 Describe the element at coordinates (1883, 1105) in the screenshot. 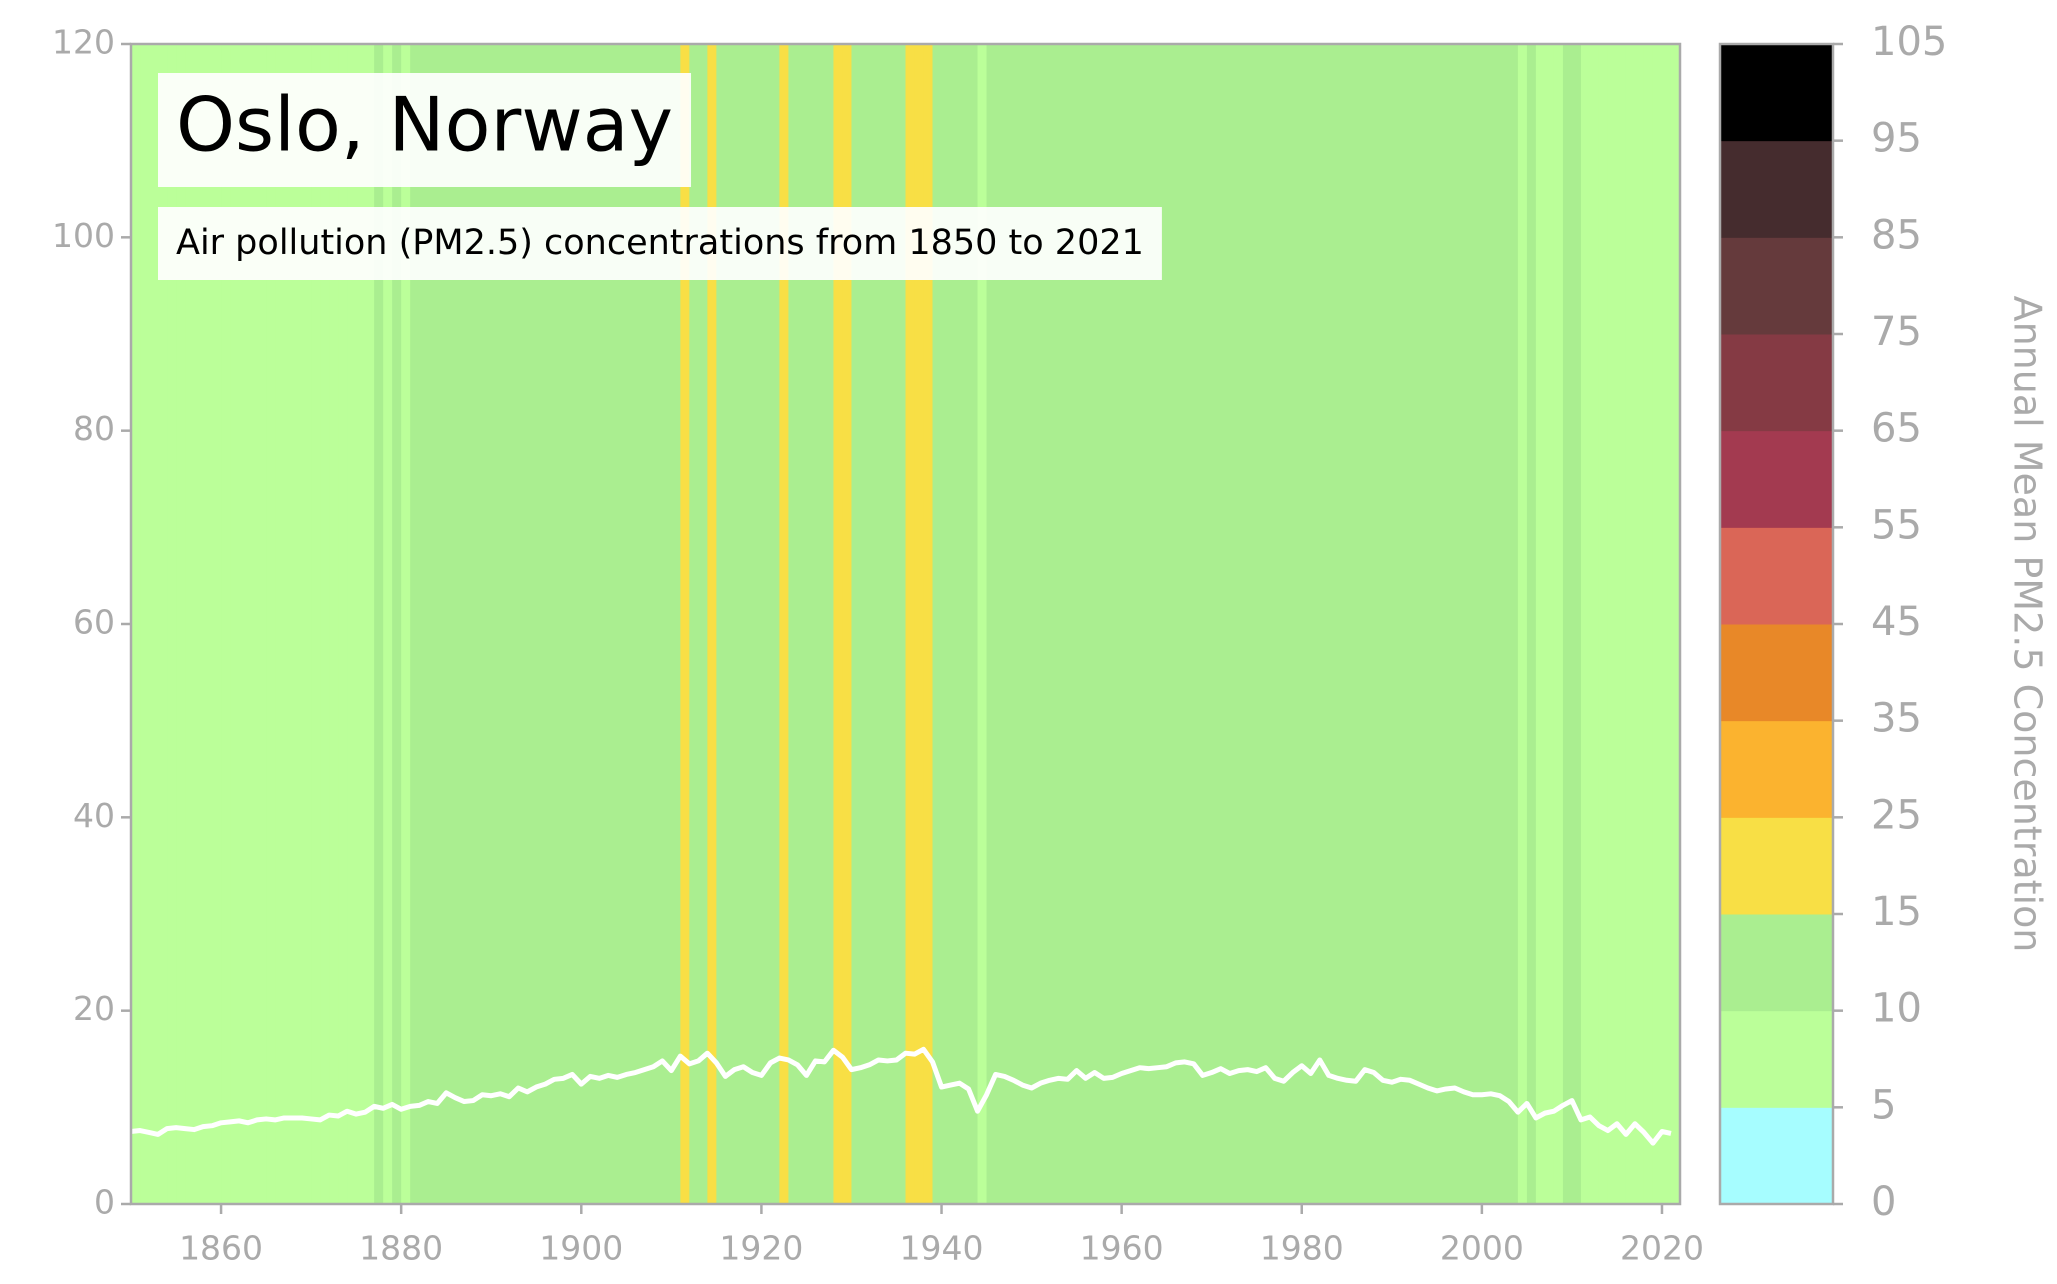

I see `colorbar-tick-label: 5` at that location.